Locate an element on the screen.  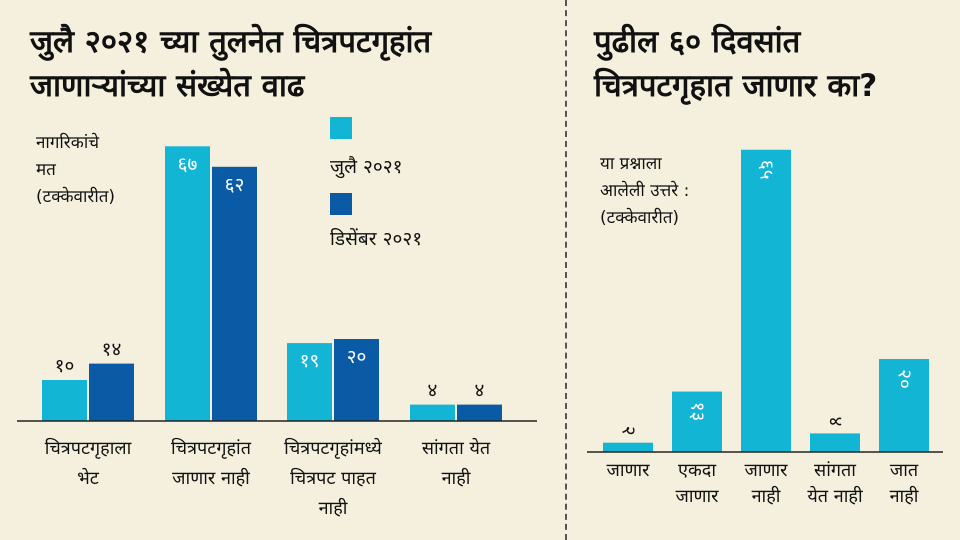
right-value-label-2: ६५ is located at coordinates (767, 170).